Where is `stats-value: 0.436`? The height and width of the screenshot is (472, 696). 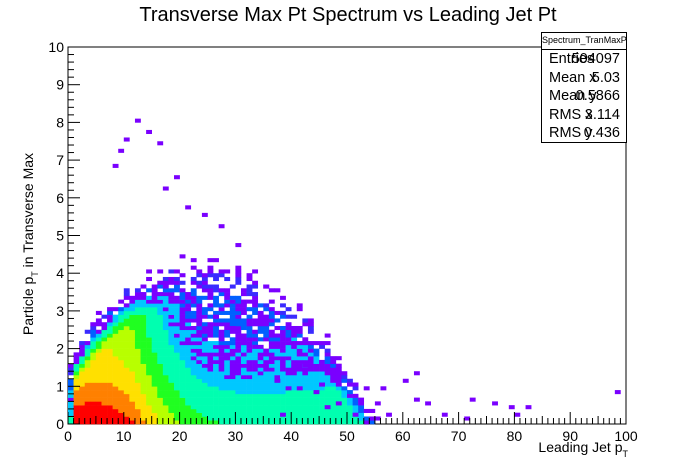
stats-value: 0.436 is located at coordinates (601, 133).